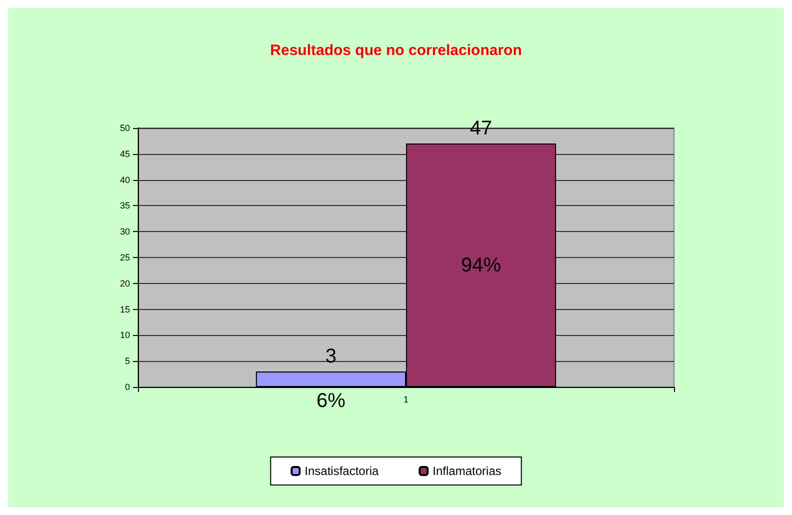 This screenshot has height=515, width=792. Describe the element at coordinates (125, 335) in the screenshot. I see `y-tick-label: 10` at that location.